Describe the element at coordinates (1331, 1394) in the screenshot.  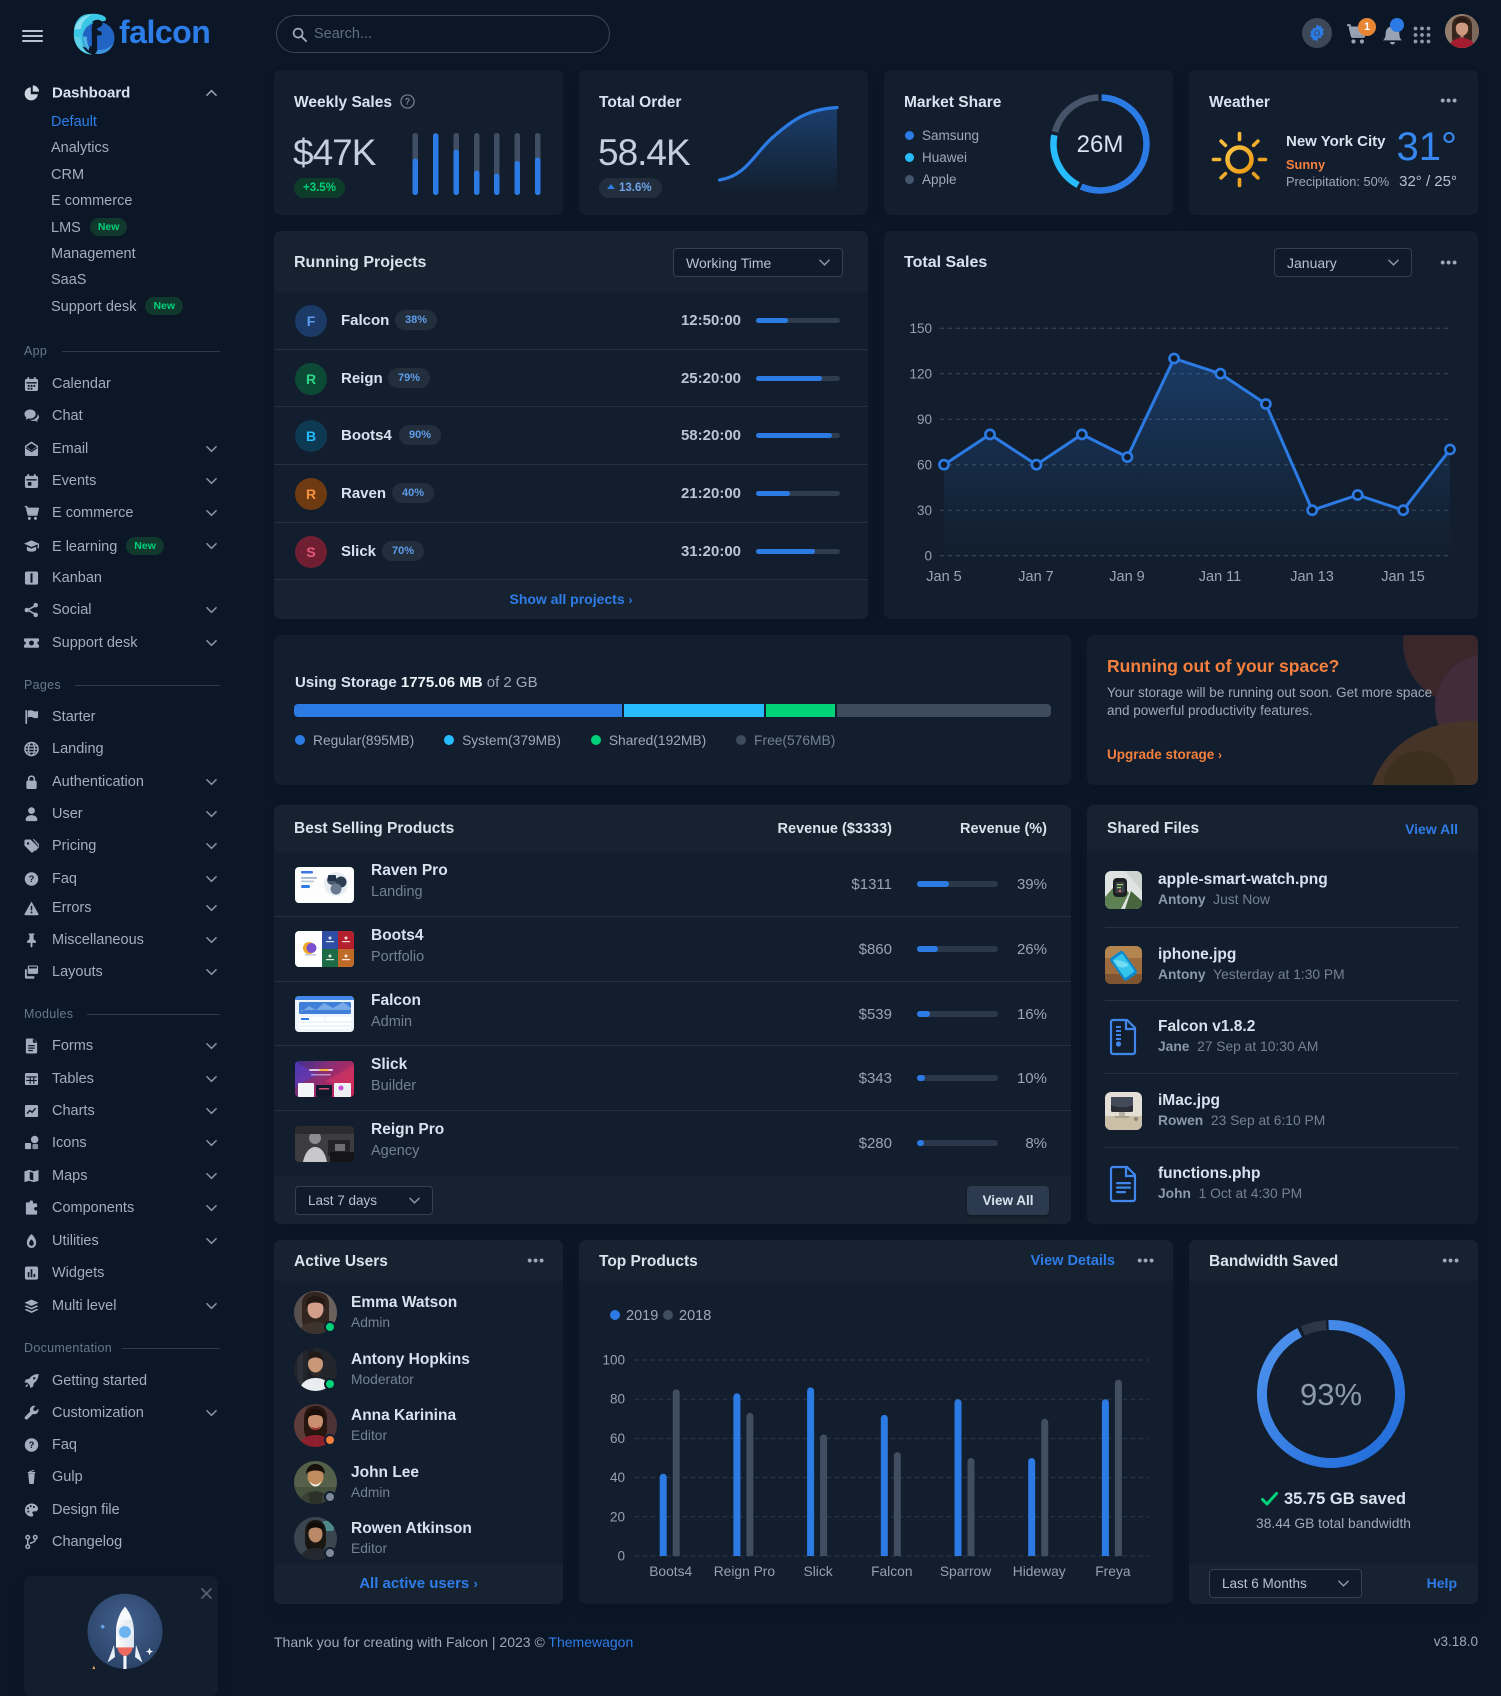
I see `svg-text: 93%` at that location.